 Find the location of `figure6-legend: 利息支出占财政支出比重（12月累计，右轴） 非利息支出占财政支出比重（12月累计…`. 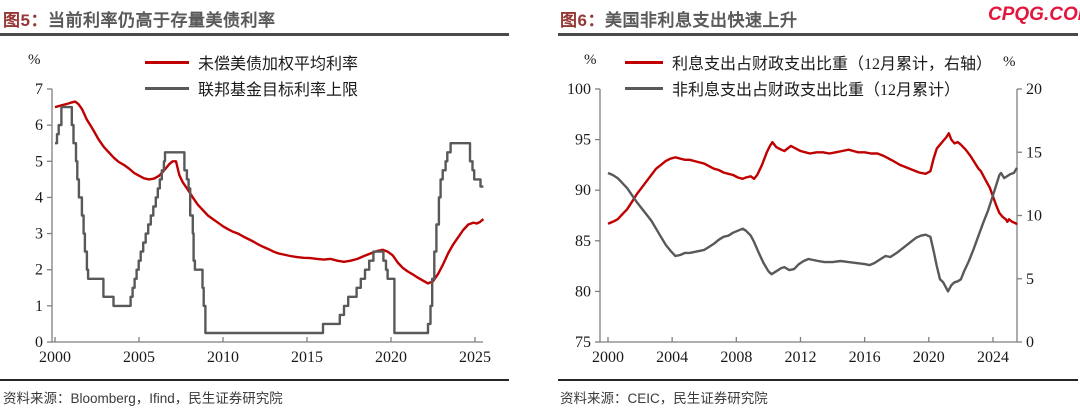

figure6-legend: 利息支出占财政支出比重（12月累计，右轴） 非利息支出占财政支出比重（12月累计… is located at coordinates (808, 75).